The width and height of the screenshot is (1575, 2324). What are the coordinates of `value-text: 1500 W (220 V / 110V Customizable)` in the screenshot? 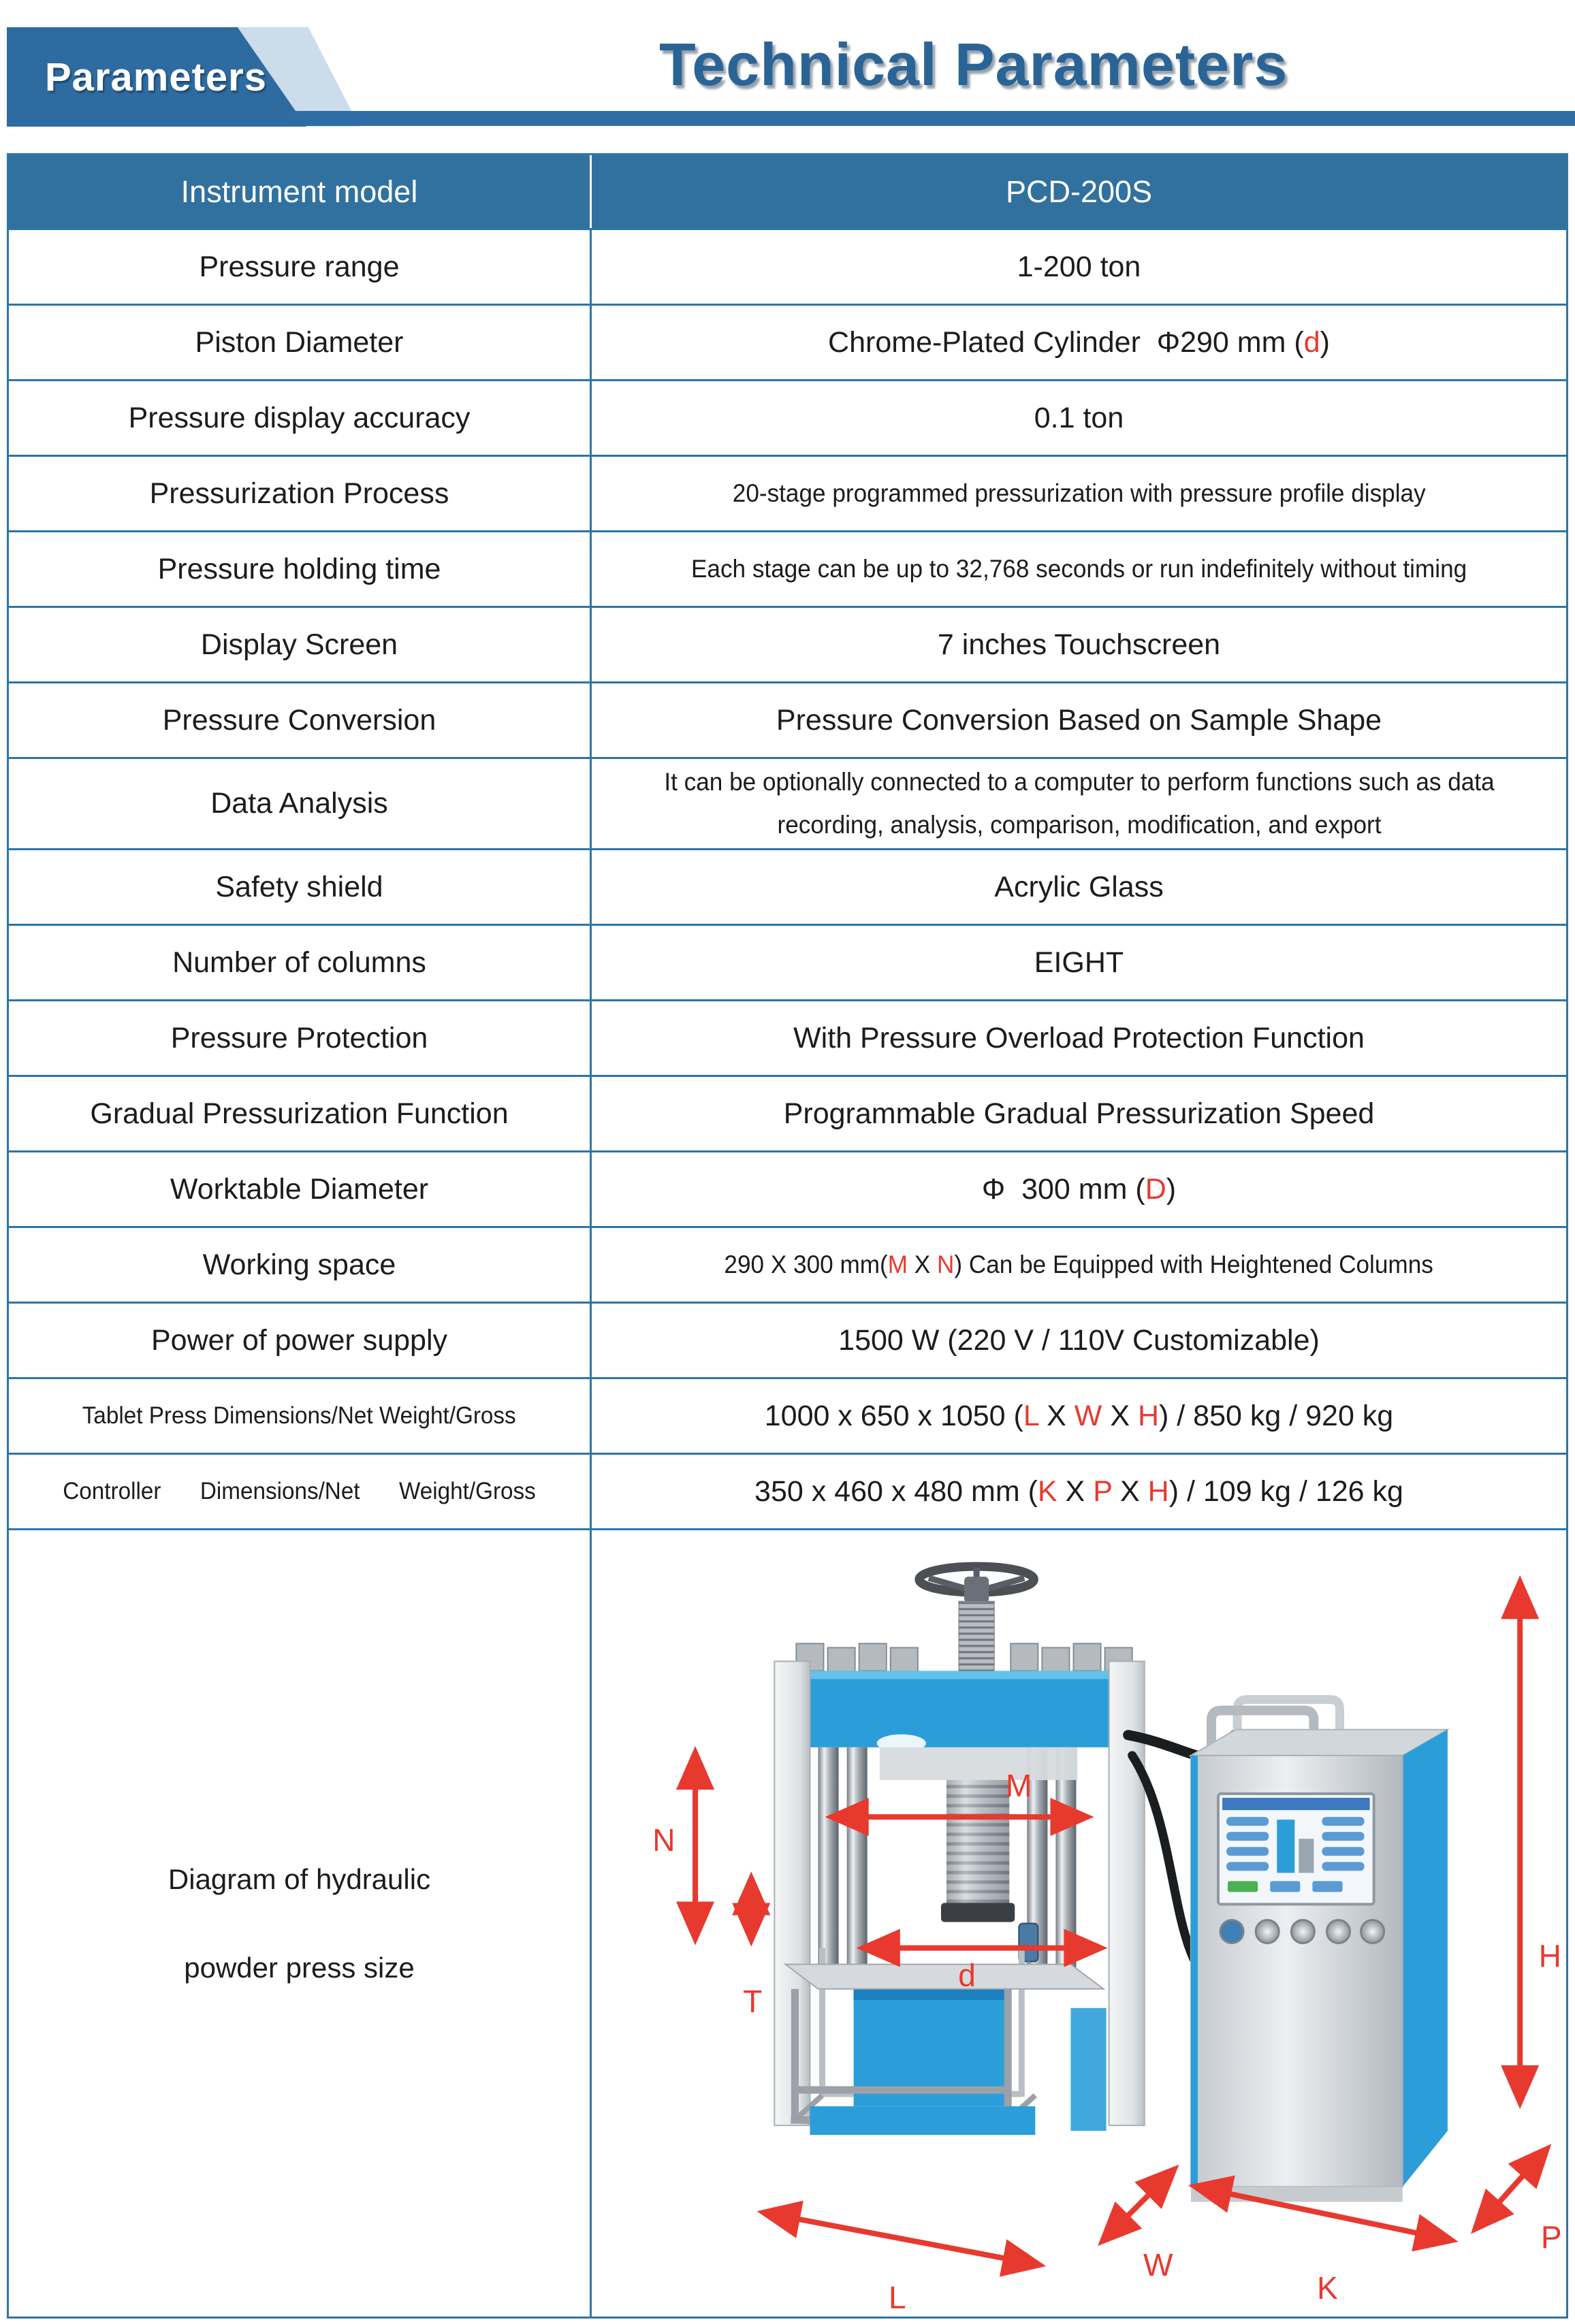 It's located at (1079, 1340).